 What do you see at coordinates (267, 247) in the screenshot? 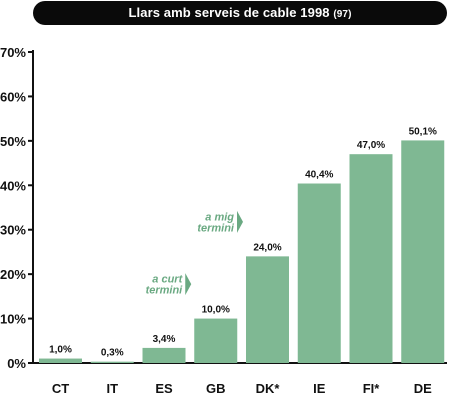
I see `data-label: 24,0%` at bounding box center [267, 247].